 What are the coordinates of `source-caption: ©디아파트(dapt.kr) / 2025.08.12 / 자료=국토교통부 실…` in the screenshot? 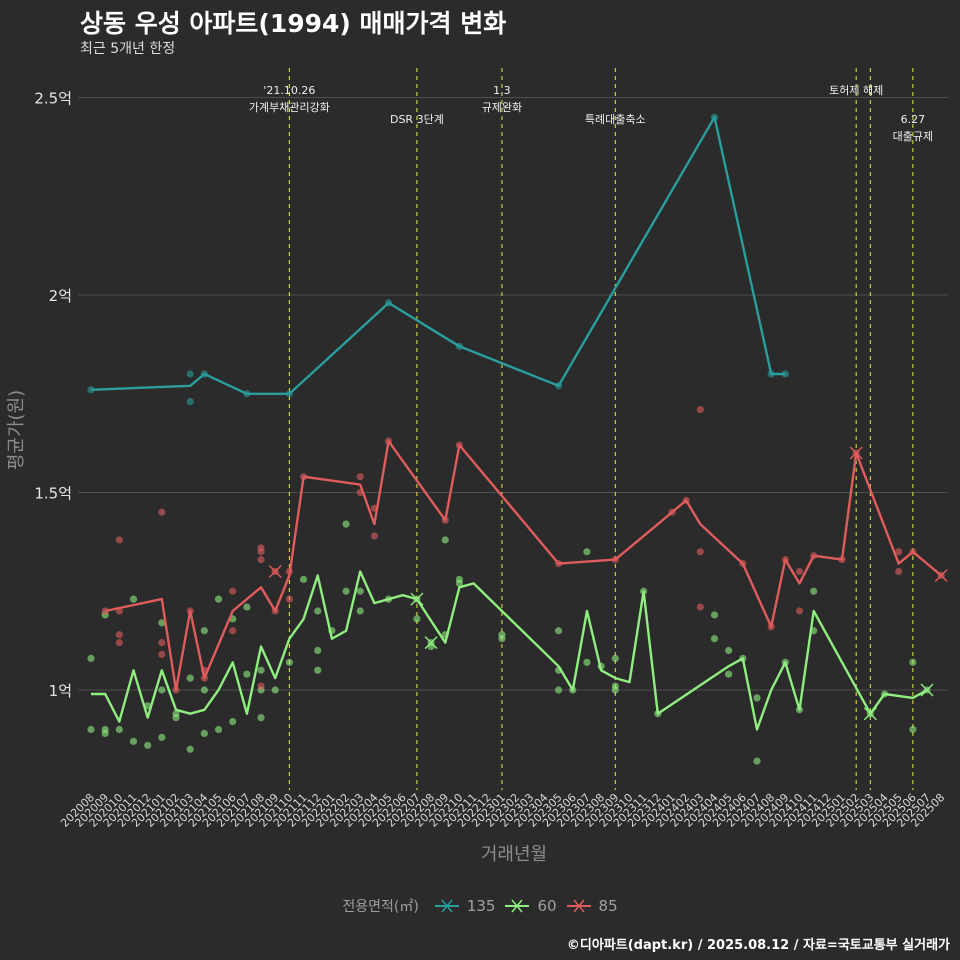 It's located at (758, 945).